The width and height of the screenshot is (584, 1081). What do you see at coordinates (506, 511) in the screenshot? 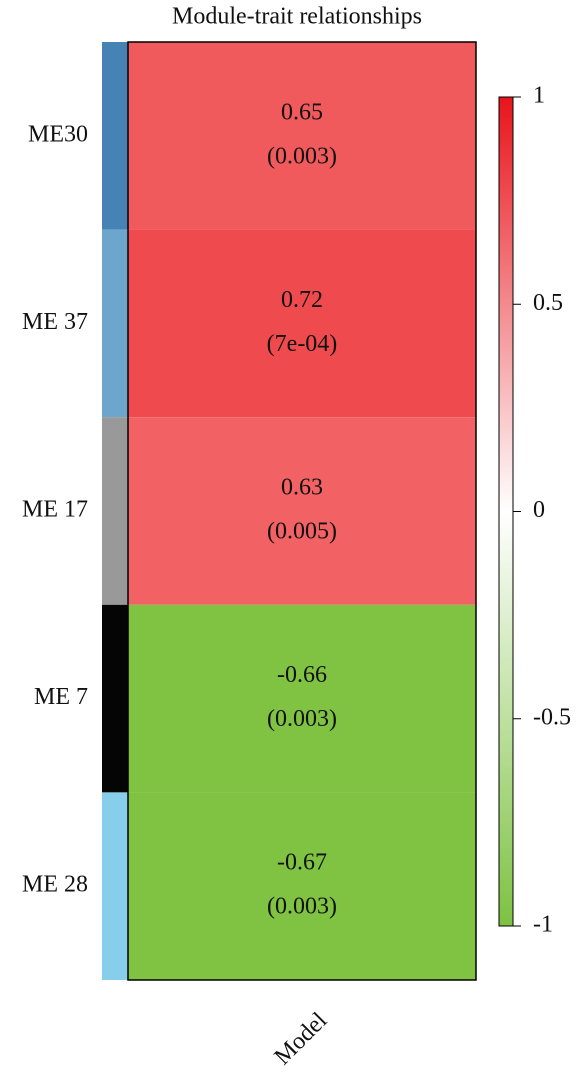
I see `colorbar` at bounding box center [506, 511].